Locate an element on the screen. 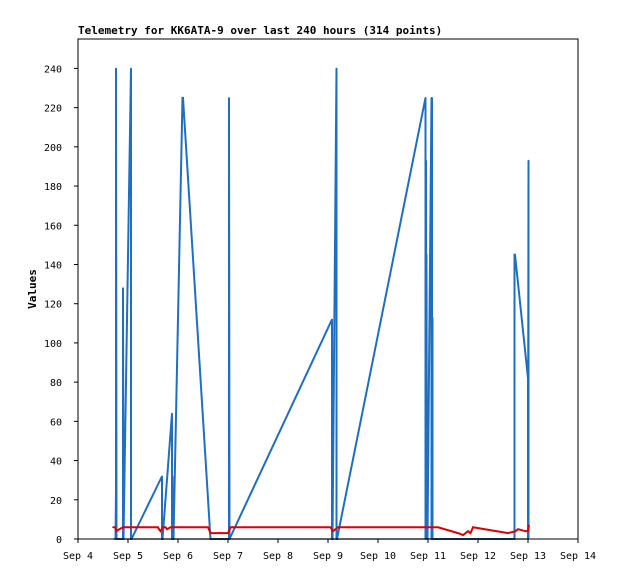  y-tick-label: 80 is located at coordinates (56, 383).